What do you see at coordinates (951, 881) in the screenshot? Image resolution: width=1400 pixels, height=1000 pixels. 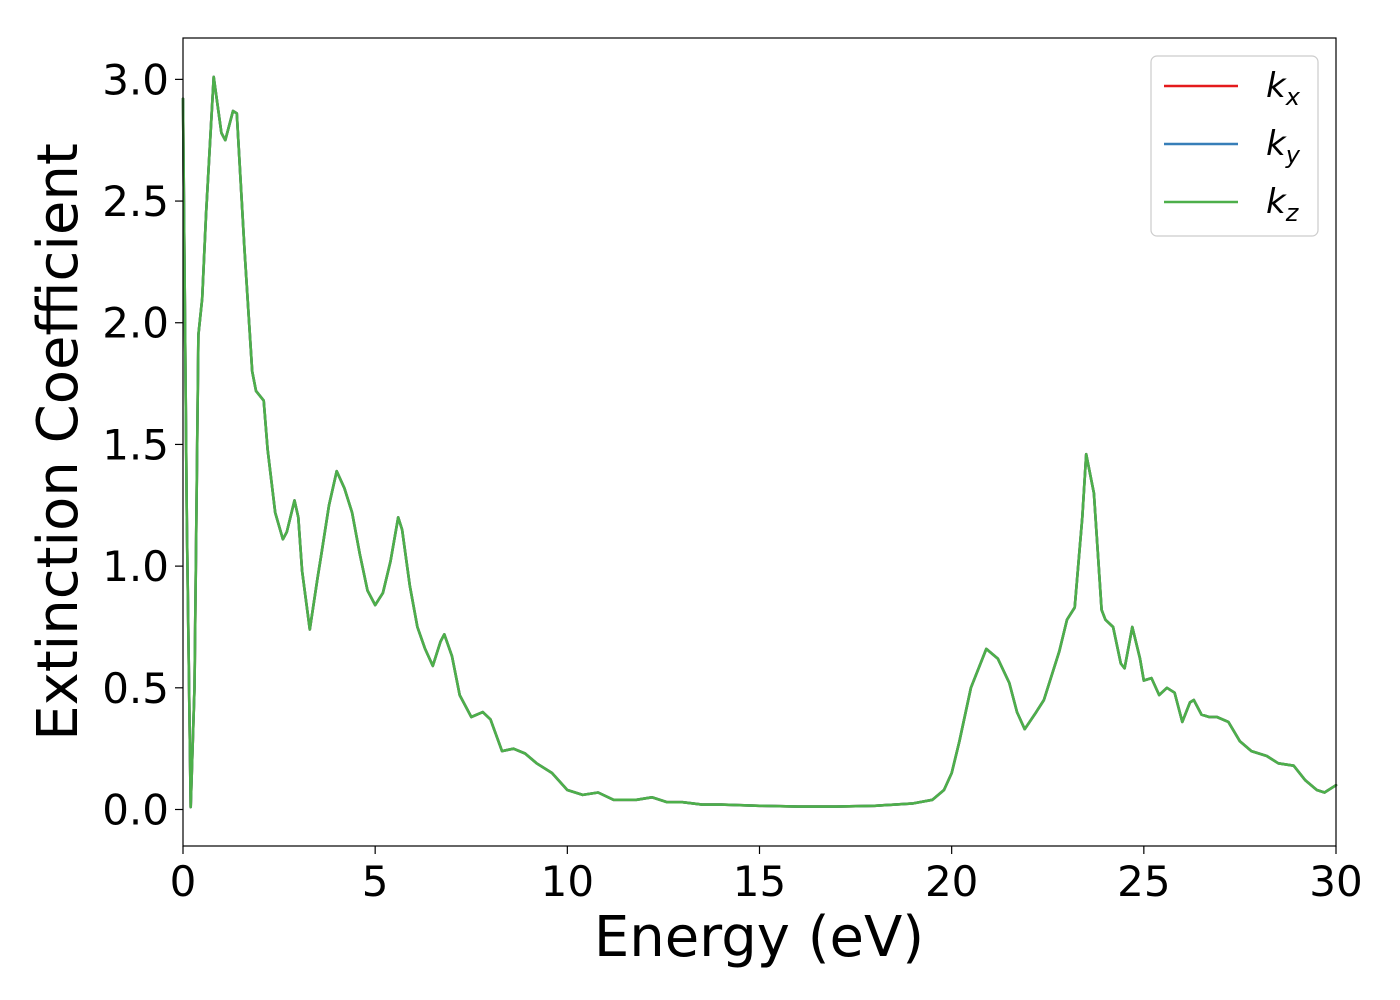 I see `x-tick-label: 20` at bounding box center [951, 881].